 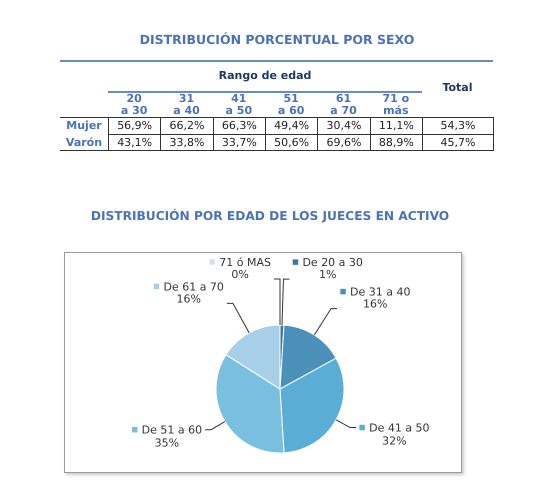 What do you see at coordinates (84, 142) in the screenshot?
I see `legend-label: Varón` at bounding box center [84, 142].